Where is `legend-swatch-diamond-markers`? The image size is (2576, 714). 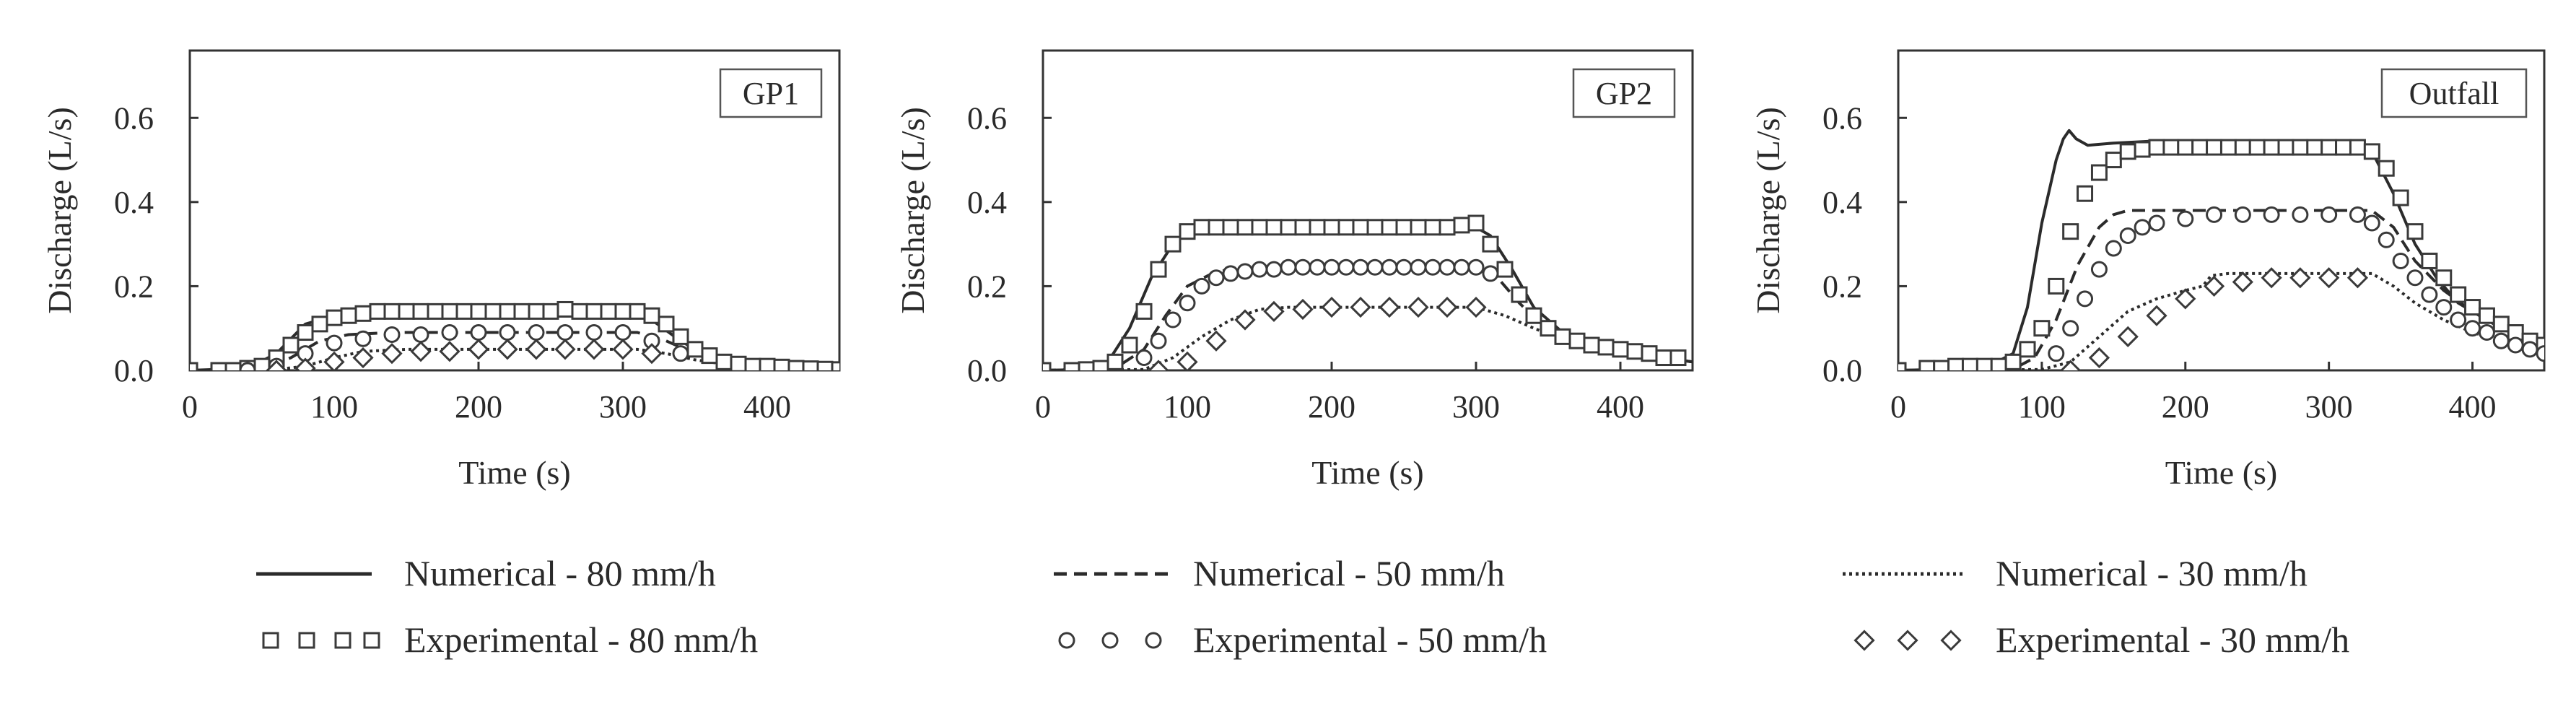 legend-swatch-diamond-markers is located at coordinates (1908, 640).